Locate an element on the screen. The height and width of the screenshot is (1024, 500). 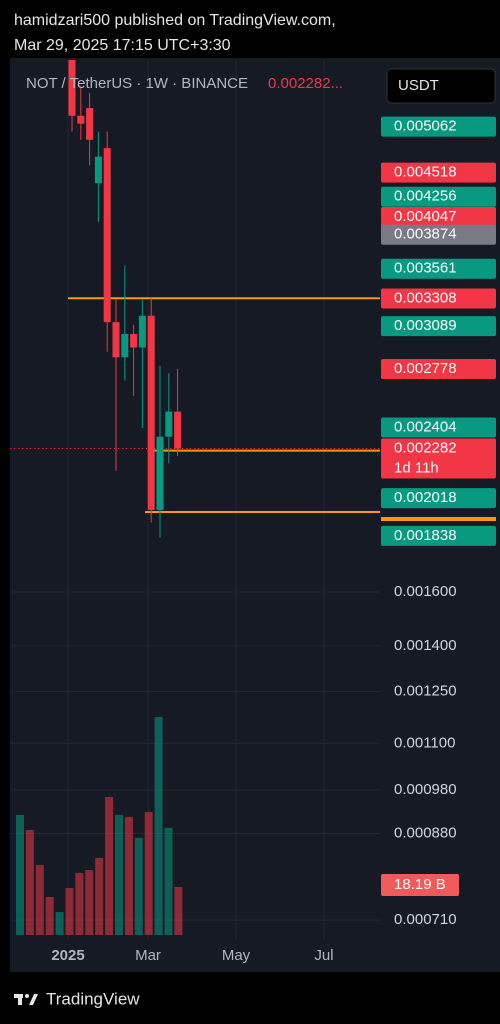
level-marker is located at coordinates (438, 519).